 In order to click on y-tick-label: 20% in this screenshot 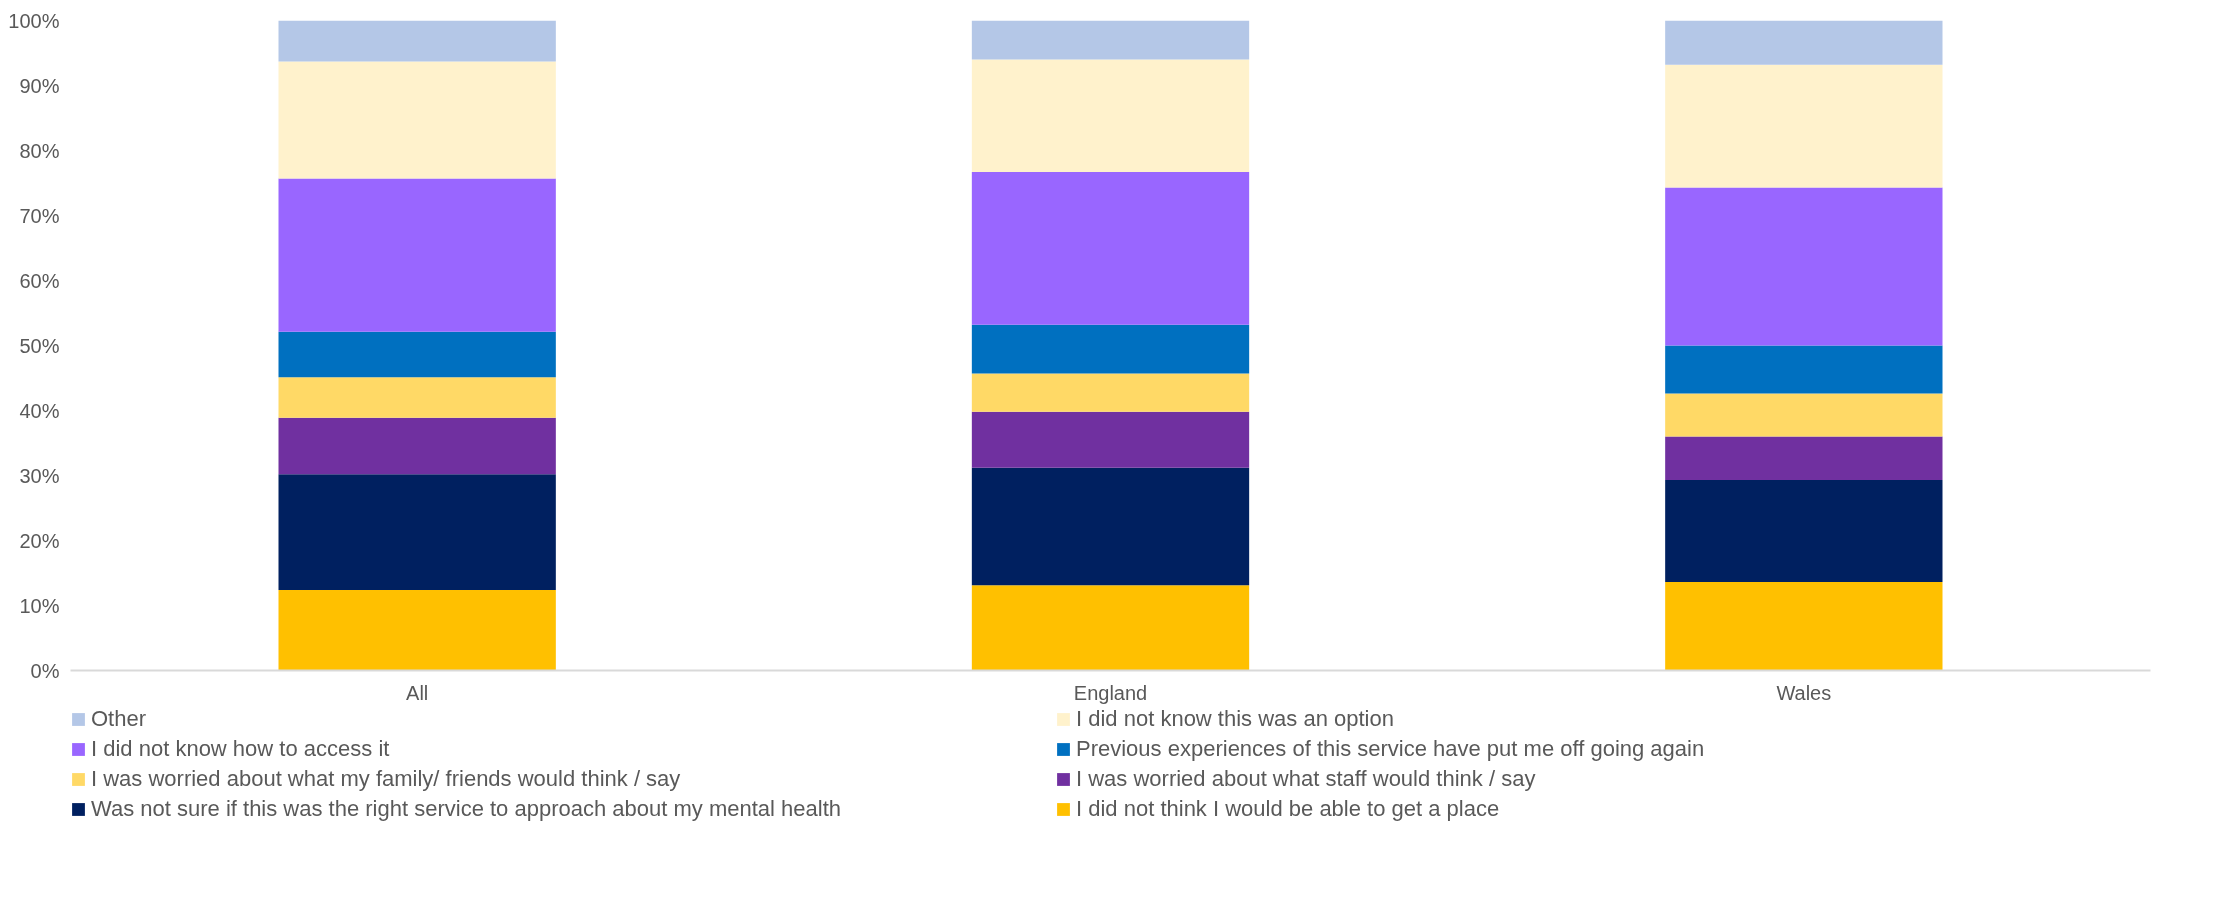, I will do `click(39, 540)`.